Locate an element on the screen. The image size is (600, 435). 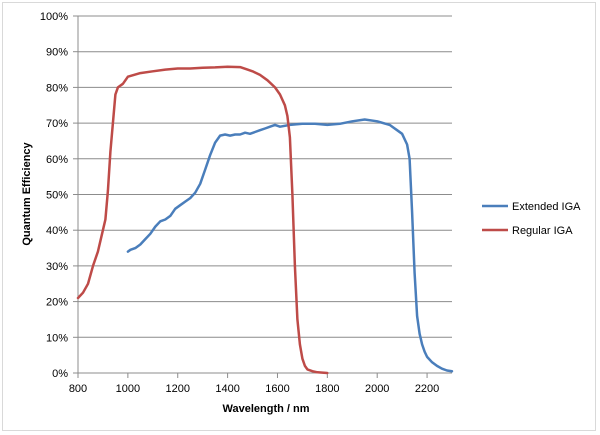
y-tick-label: 20% is located at coordinates (57, 303).